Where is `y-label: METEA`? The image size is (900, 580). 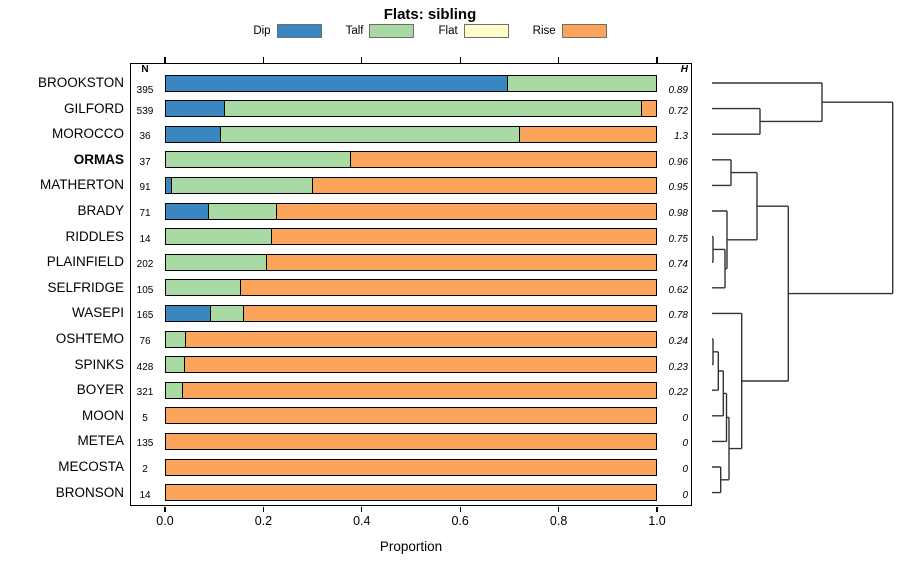 y-label: METEA is located at coordinates (100, 441).